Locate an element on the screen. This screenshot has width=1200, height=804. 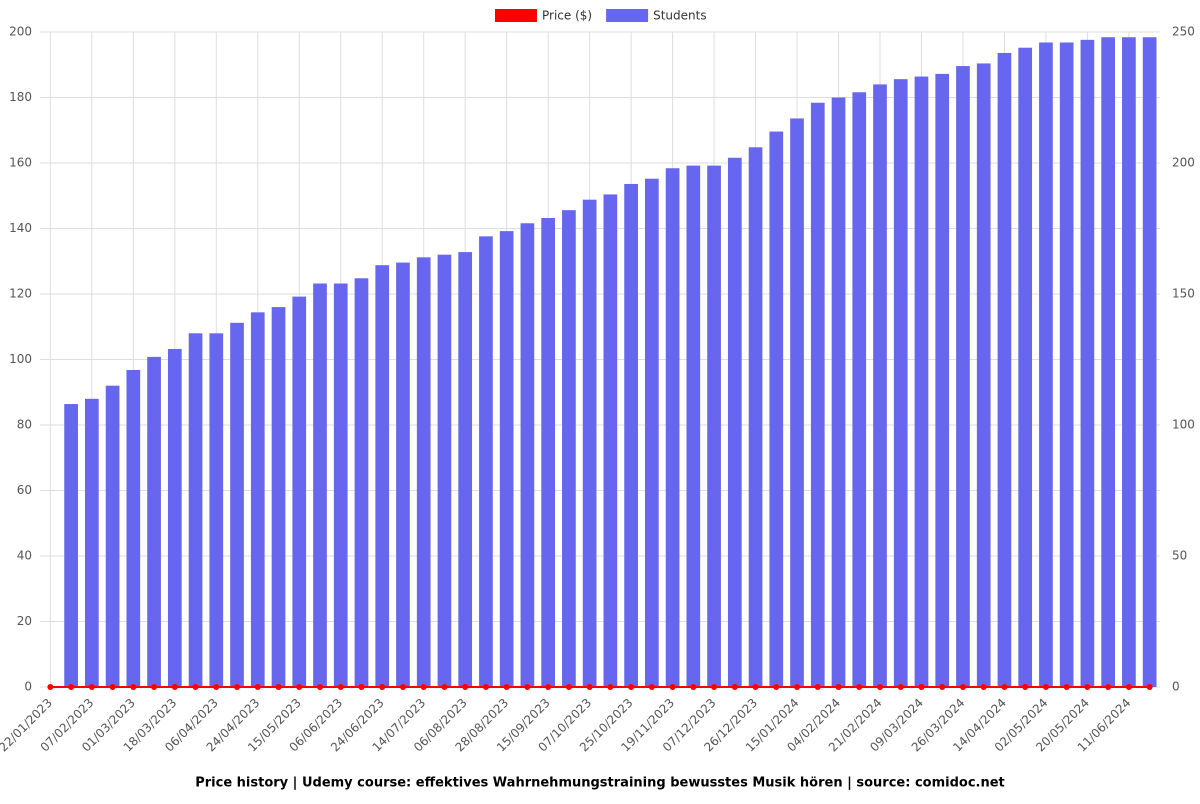
legend-label: Price ($) is located at coordinates (567, 16).